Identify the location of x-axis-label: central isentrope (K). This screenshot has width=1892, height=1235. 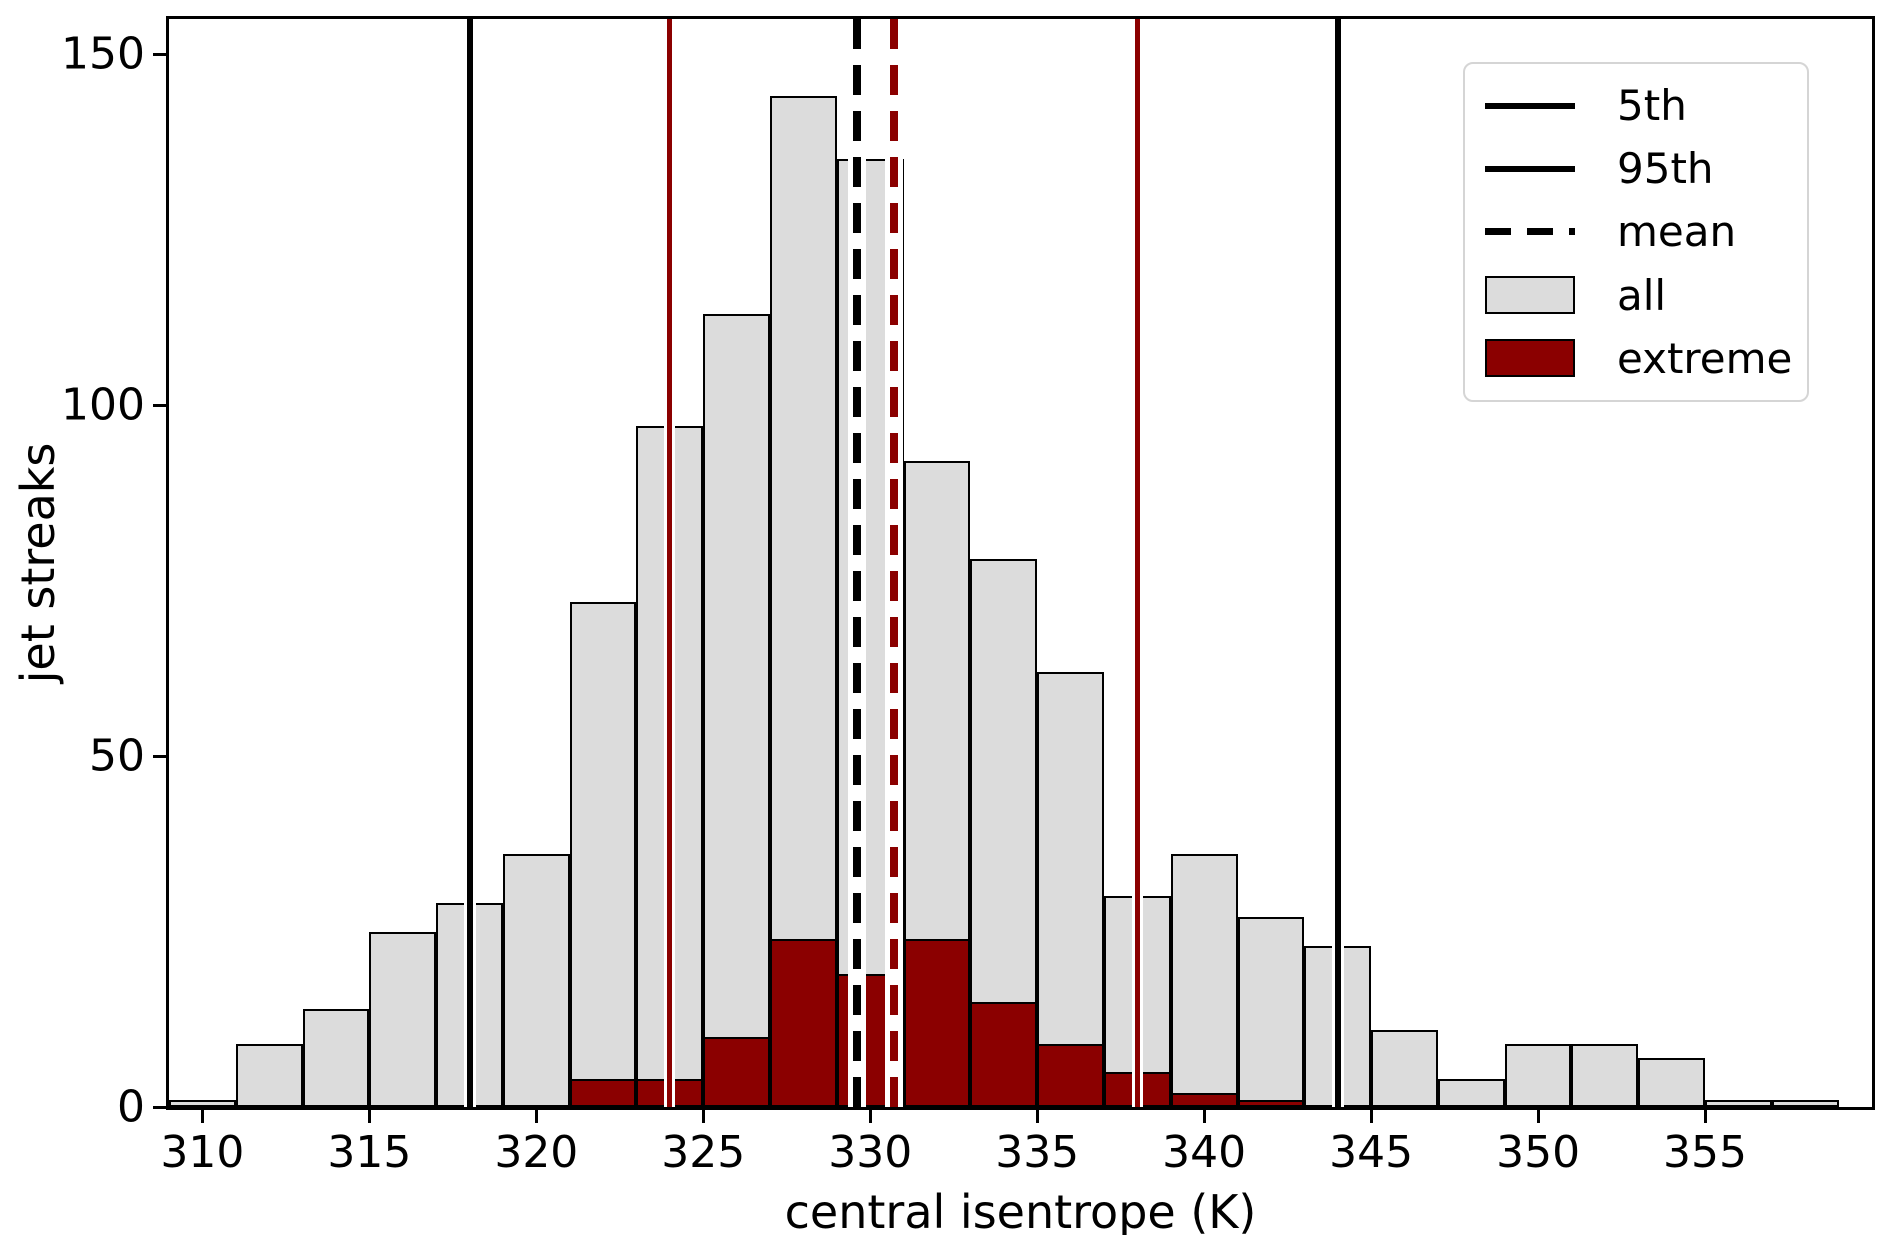
(1020, 1210).